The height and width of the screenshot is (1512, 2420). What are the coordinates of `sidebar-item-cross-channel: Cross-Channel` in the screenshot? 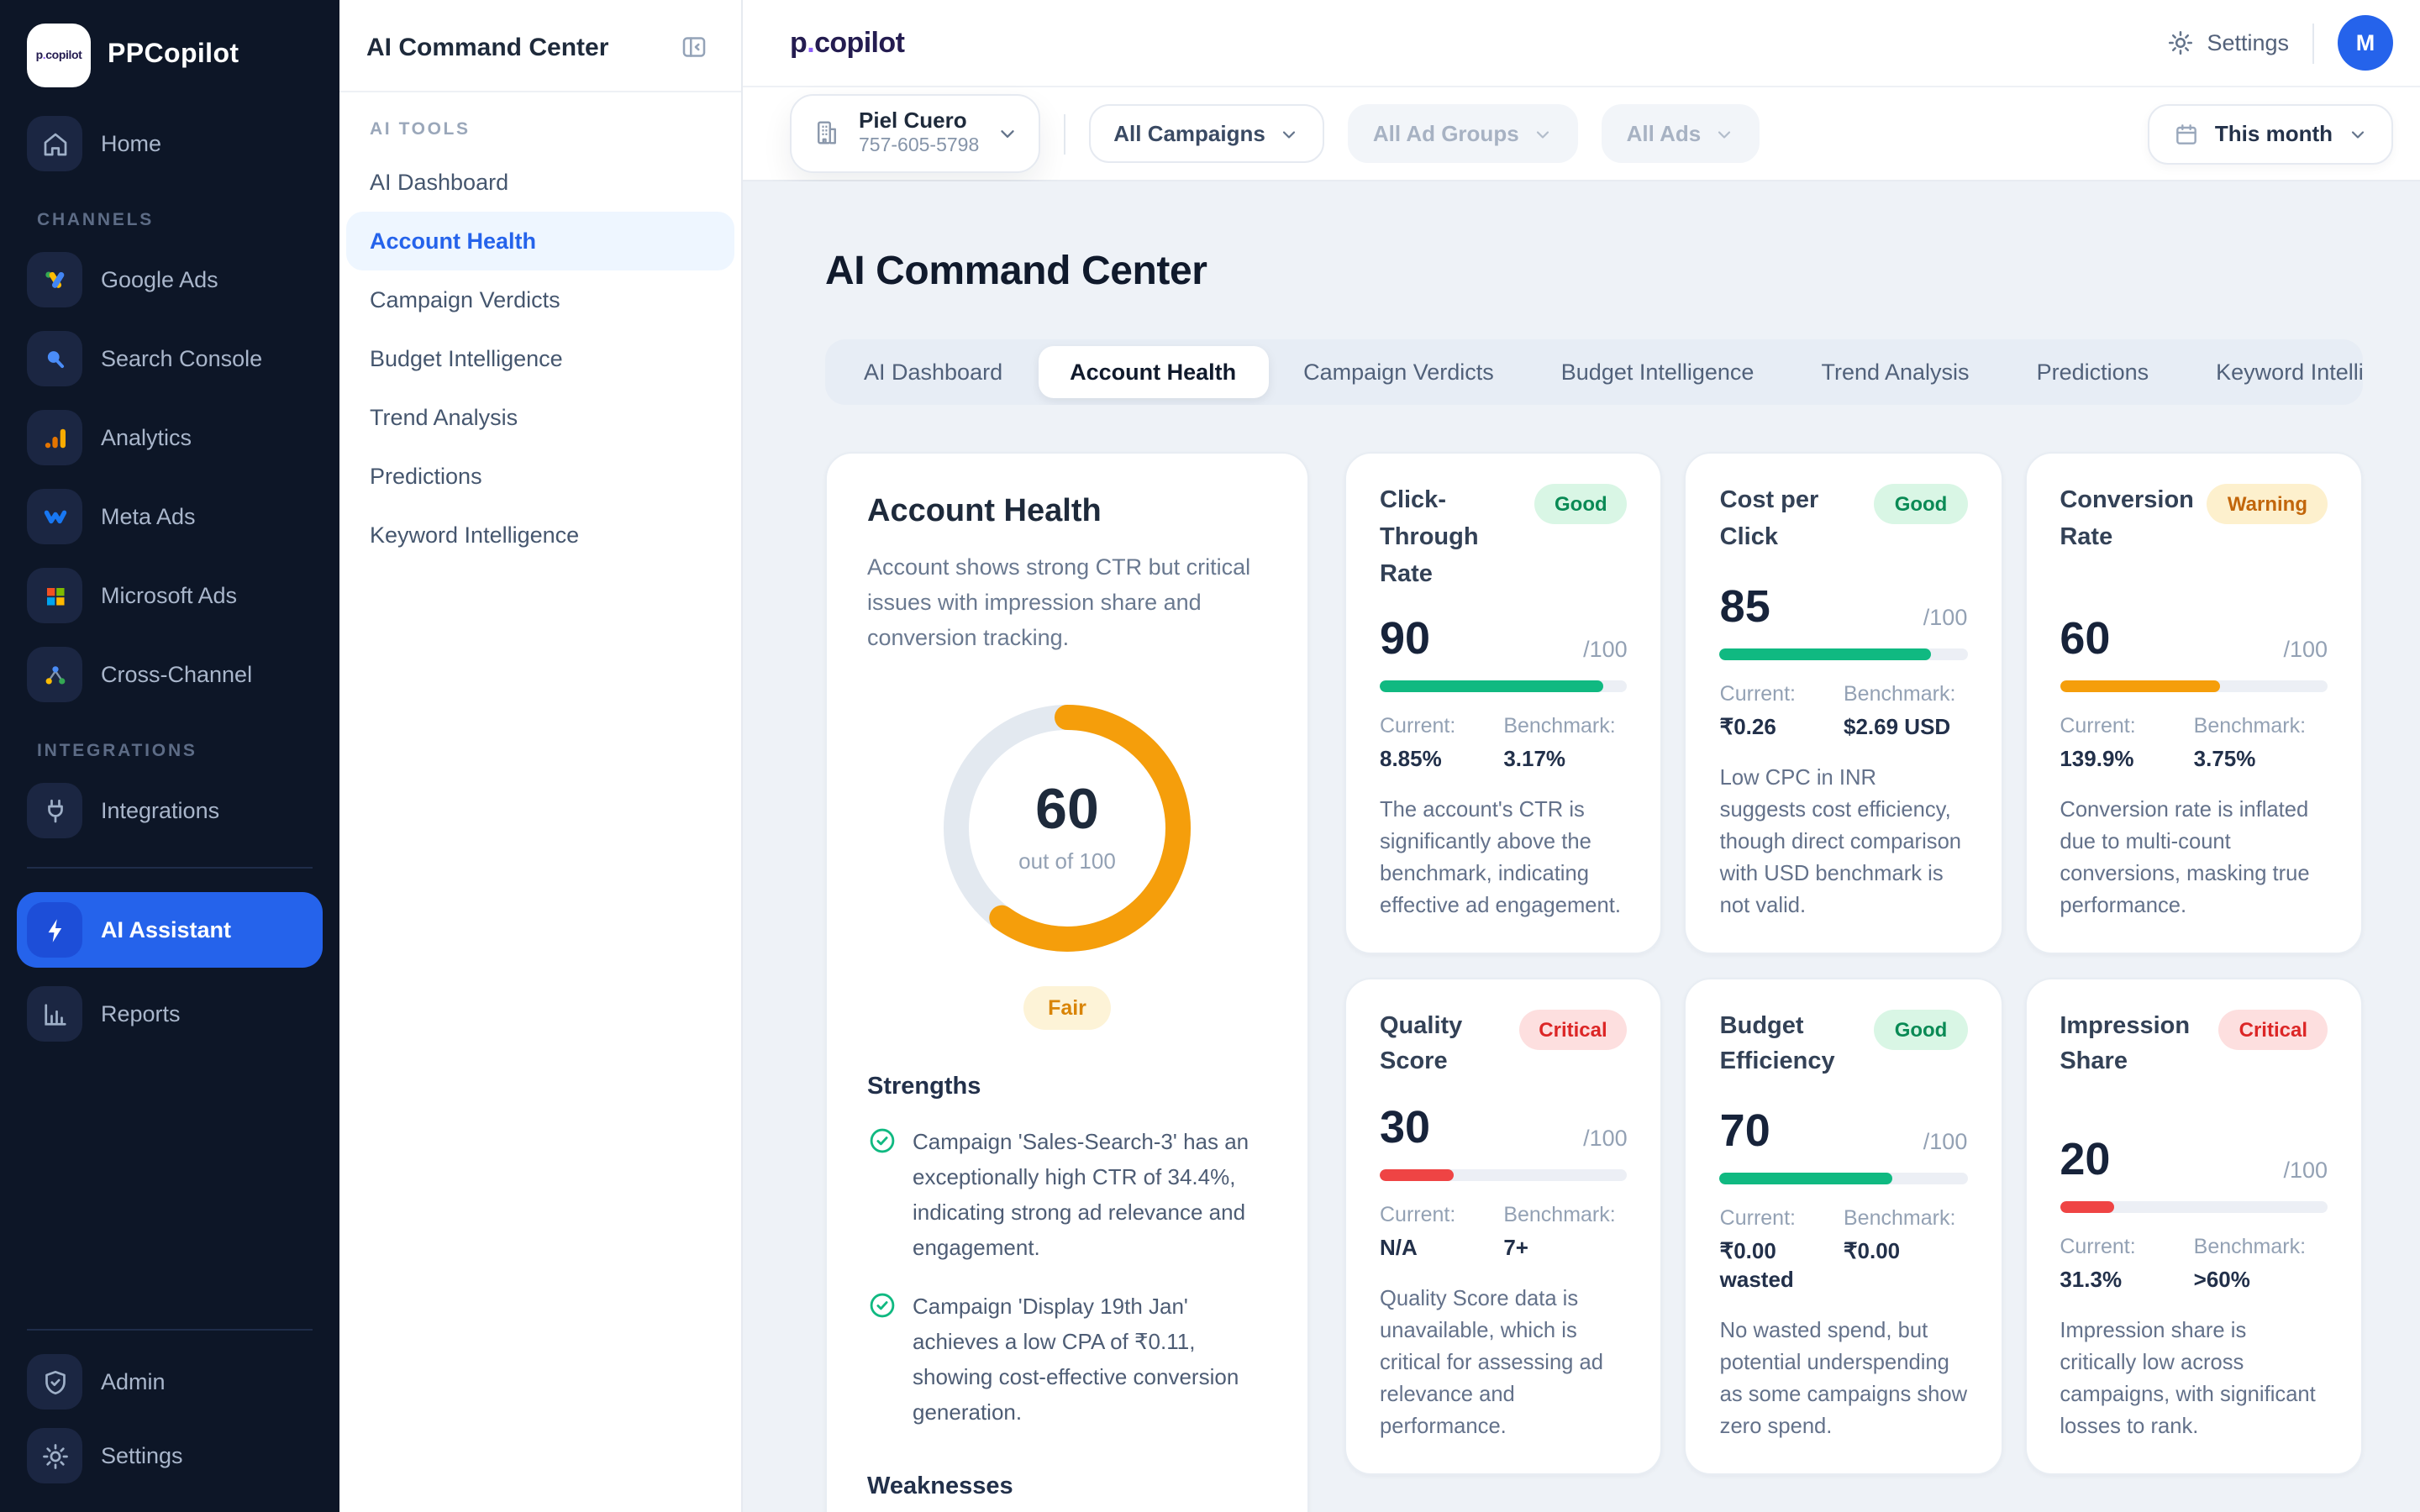 It's located at (170, 674).